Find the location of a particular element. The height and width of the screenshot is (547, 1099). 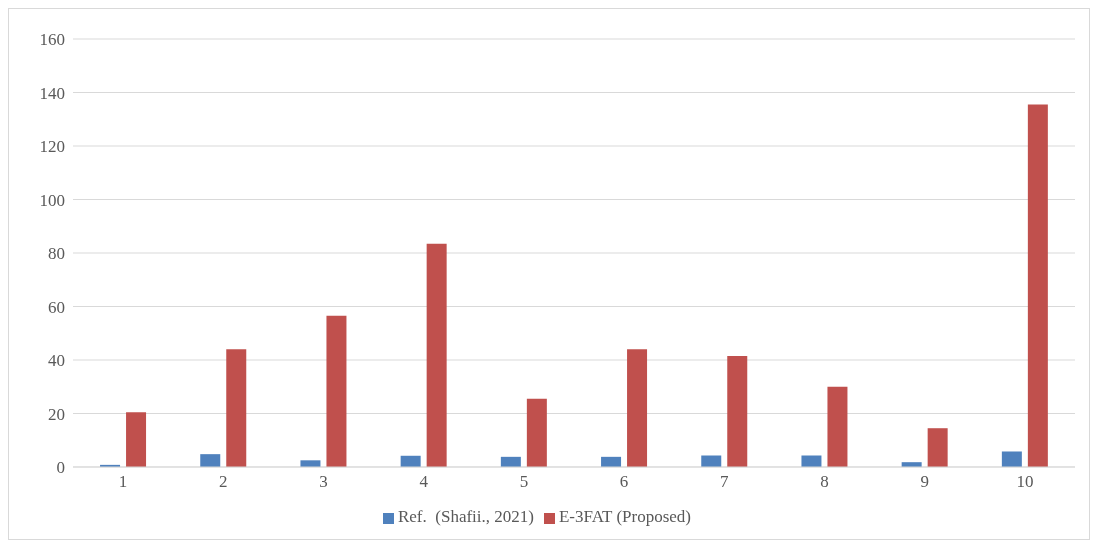

x-tick-label: 3 is located at coordinates (323, 482).